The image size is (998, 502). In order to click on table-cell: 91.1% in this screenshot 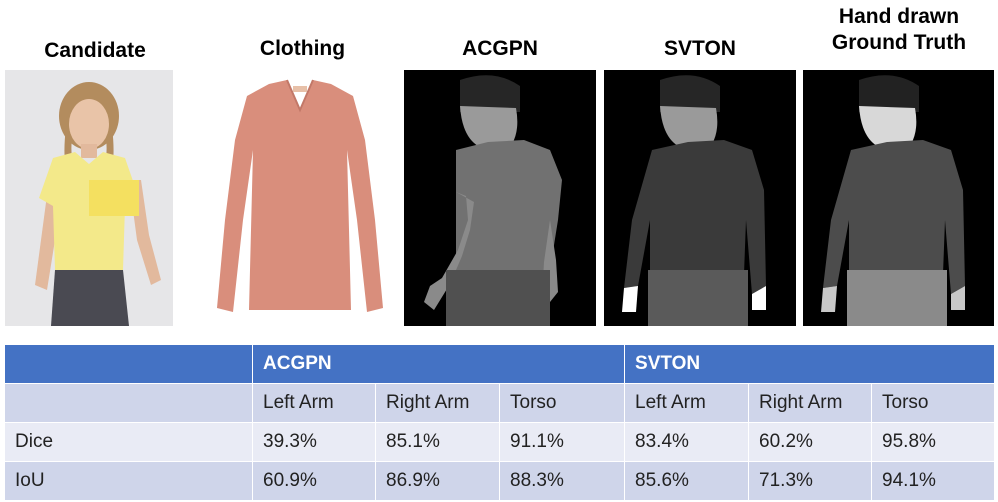, I will do `click(562, 442)`.